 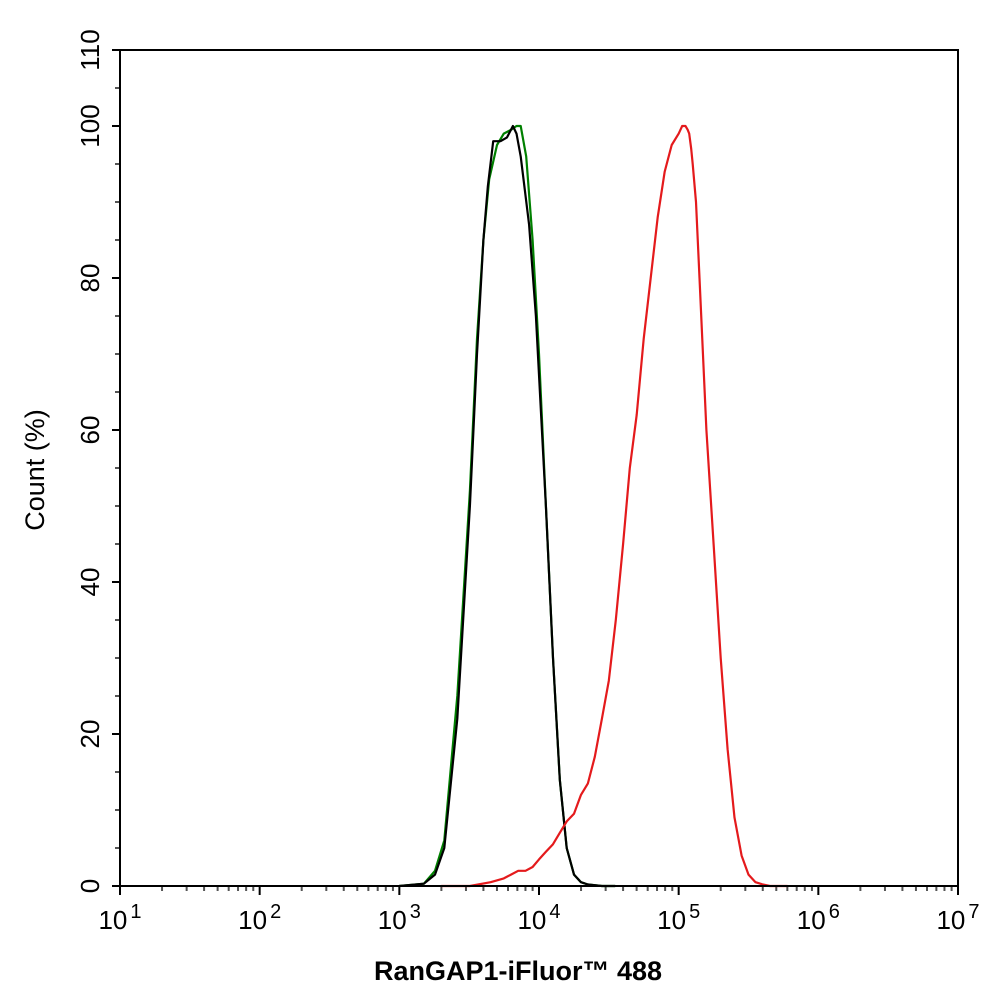 I want to click on y-axis-title: Count (%), so click(x=35, y=470).